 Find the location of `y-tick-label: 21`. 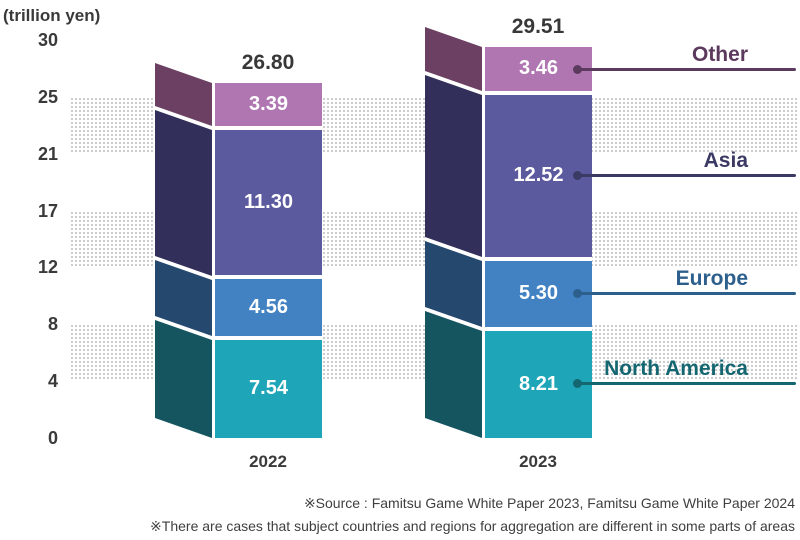

y-tick-label: 21 is located at coordinates (47, 153).